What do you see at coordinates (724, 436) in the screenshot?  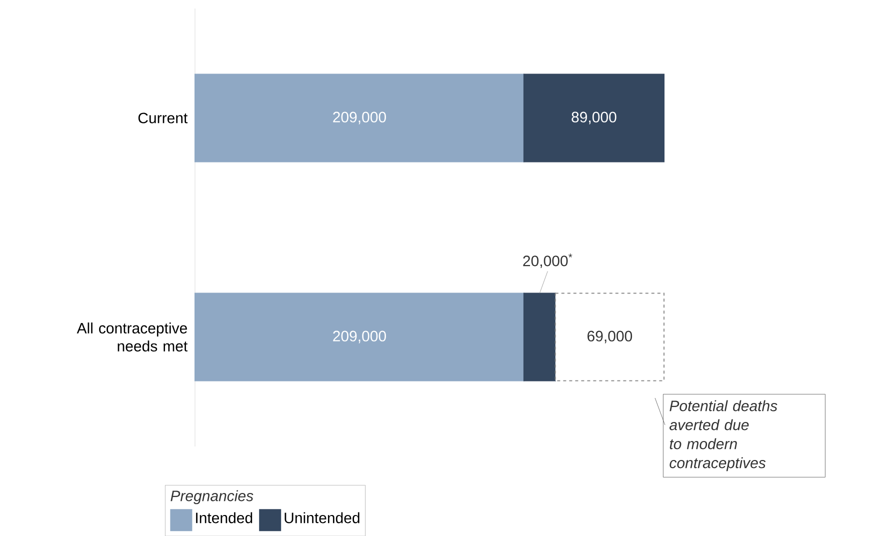 I see `text: Potential deaths averted due to modern contraceptives` at bounding box center [724, 436].